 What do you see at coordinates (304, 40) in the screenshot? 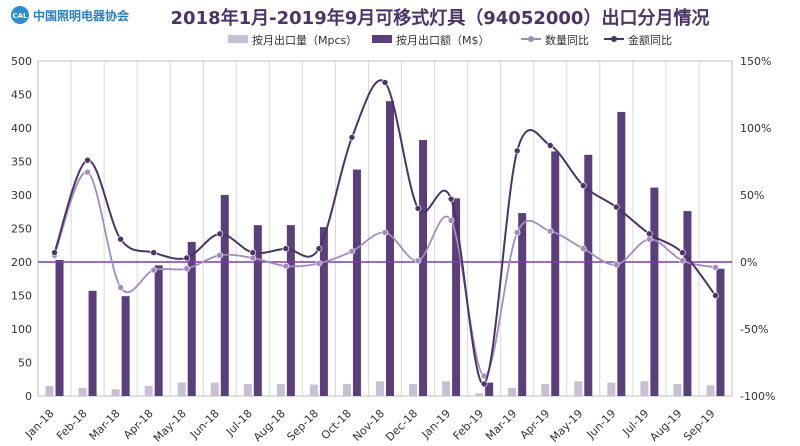
I see `legend-label: 按月出口量（Mpcs）` at bounding box center [304, 40].